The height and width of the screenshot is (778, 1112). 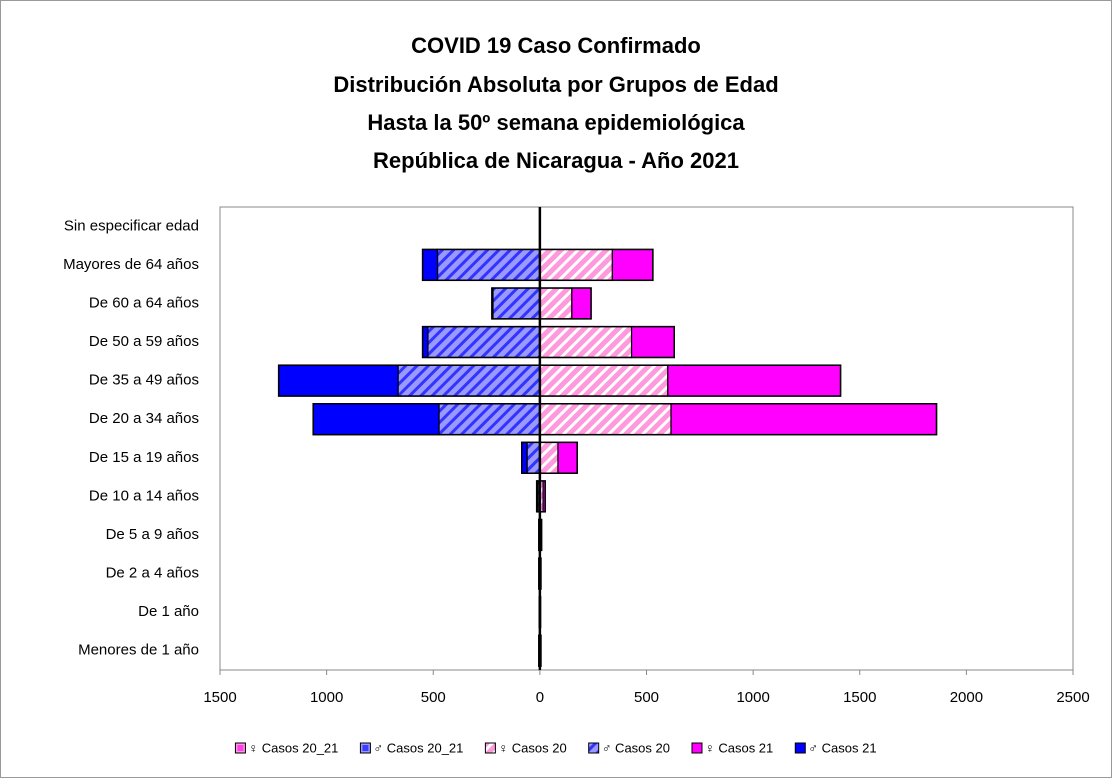 What do you see at coordinates (152, 534) in the screenshot?
I see `y-tick-label: De 5 a 9 años` at bounding box center [152, 534].